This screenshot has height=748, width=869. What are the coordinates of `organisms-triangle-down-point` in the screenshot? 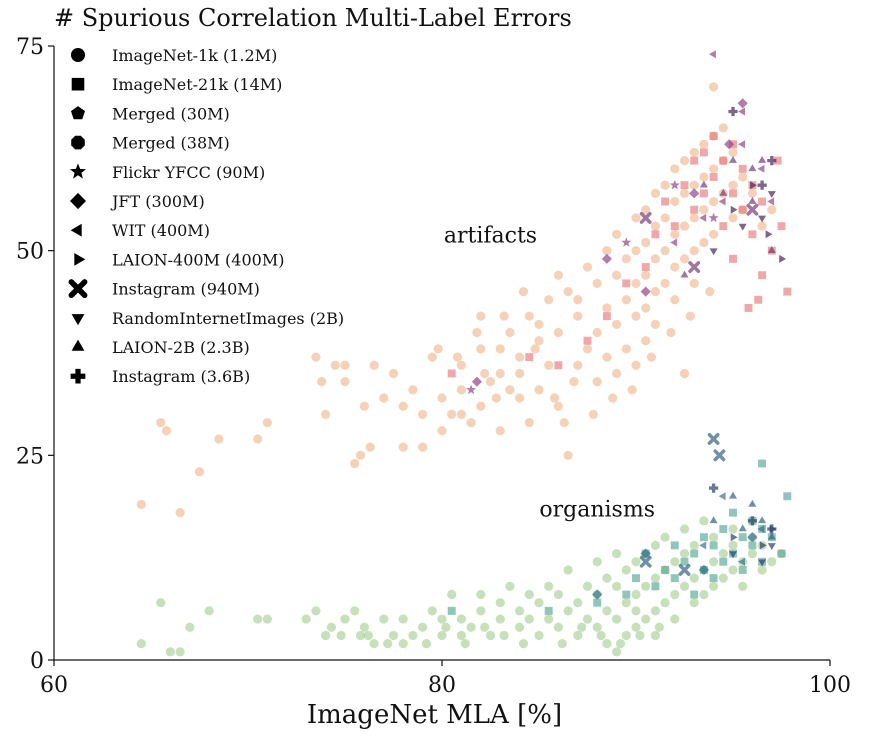 It's located at (733, 555).